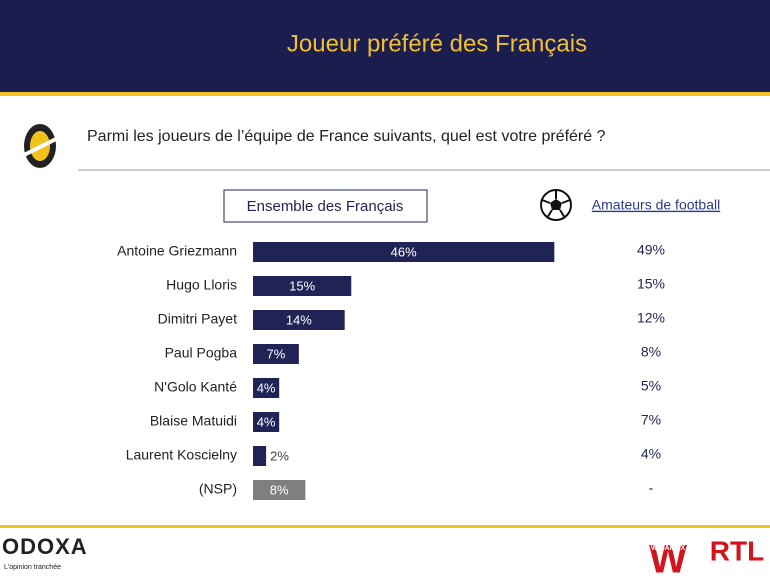  What do you see at coordinates (45, 546) in the screenshot?
I see `brand-logo: ODOXA` at bounding box center [45, 546].